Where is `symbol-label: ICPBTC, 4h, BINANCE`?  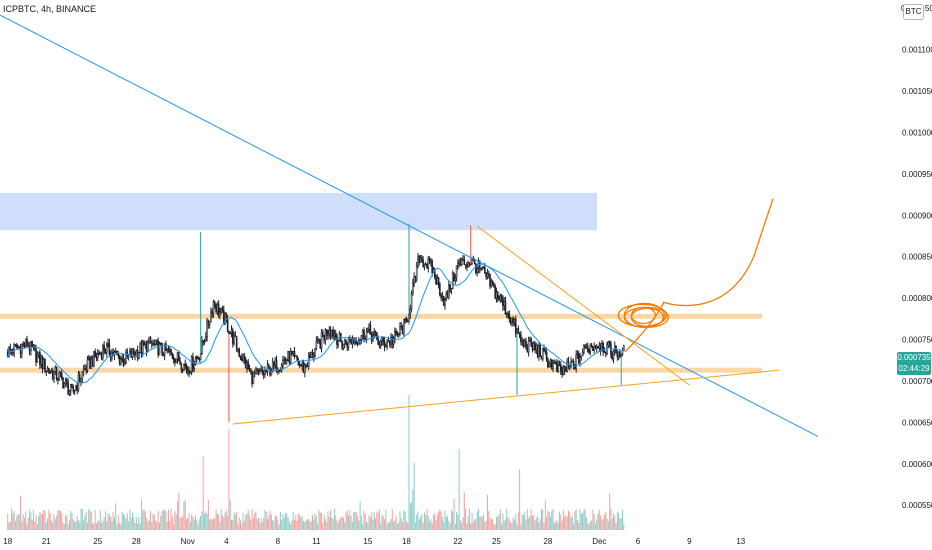 symbol-label: ICPBTC, 4h, BINANCE is located at coordinates (50, 9).